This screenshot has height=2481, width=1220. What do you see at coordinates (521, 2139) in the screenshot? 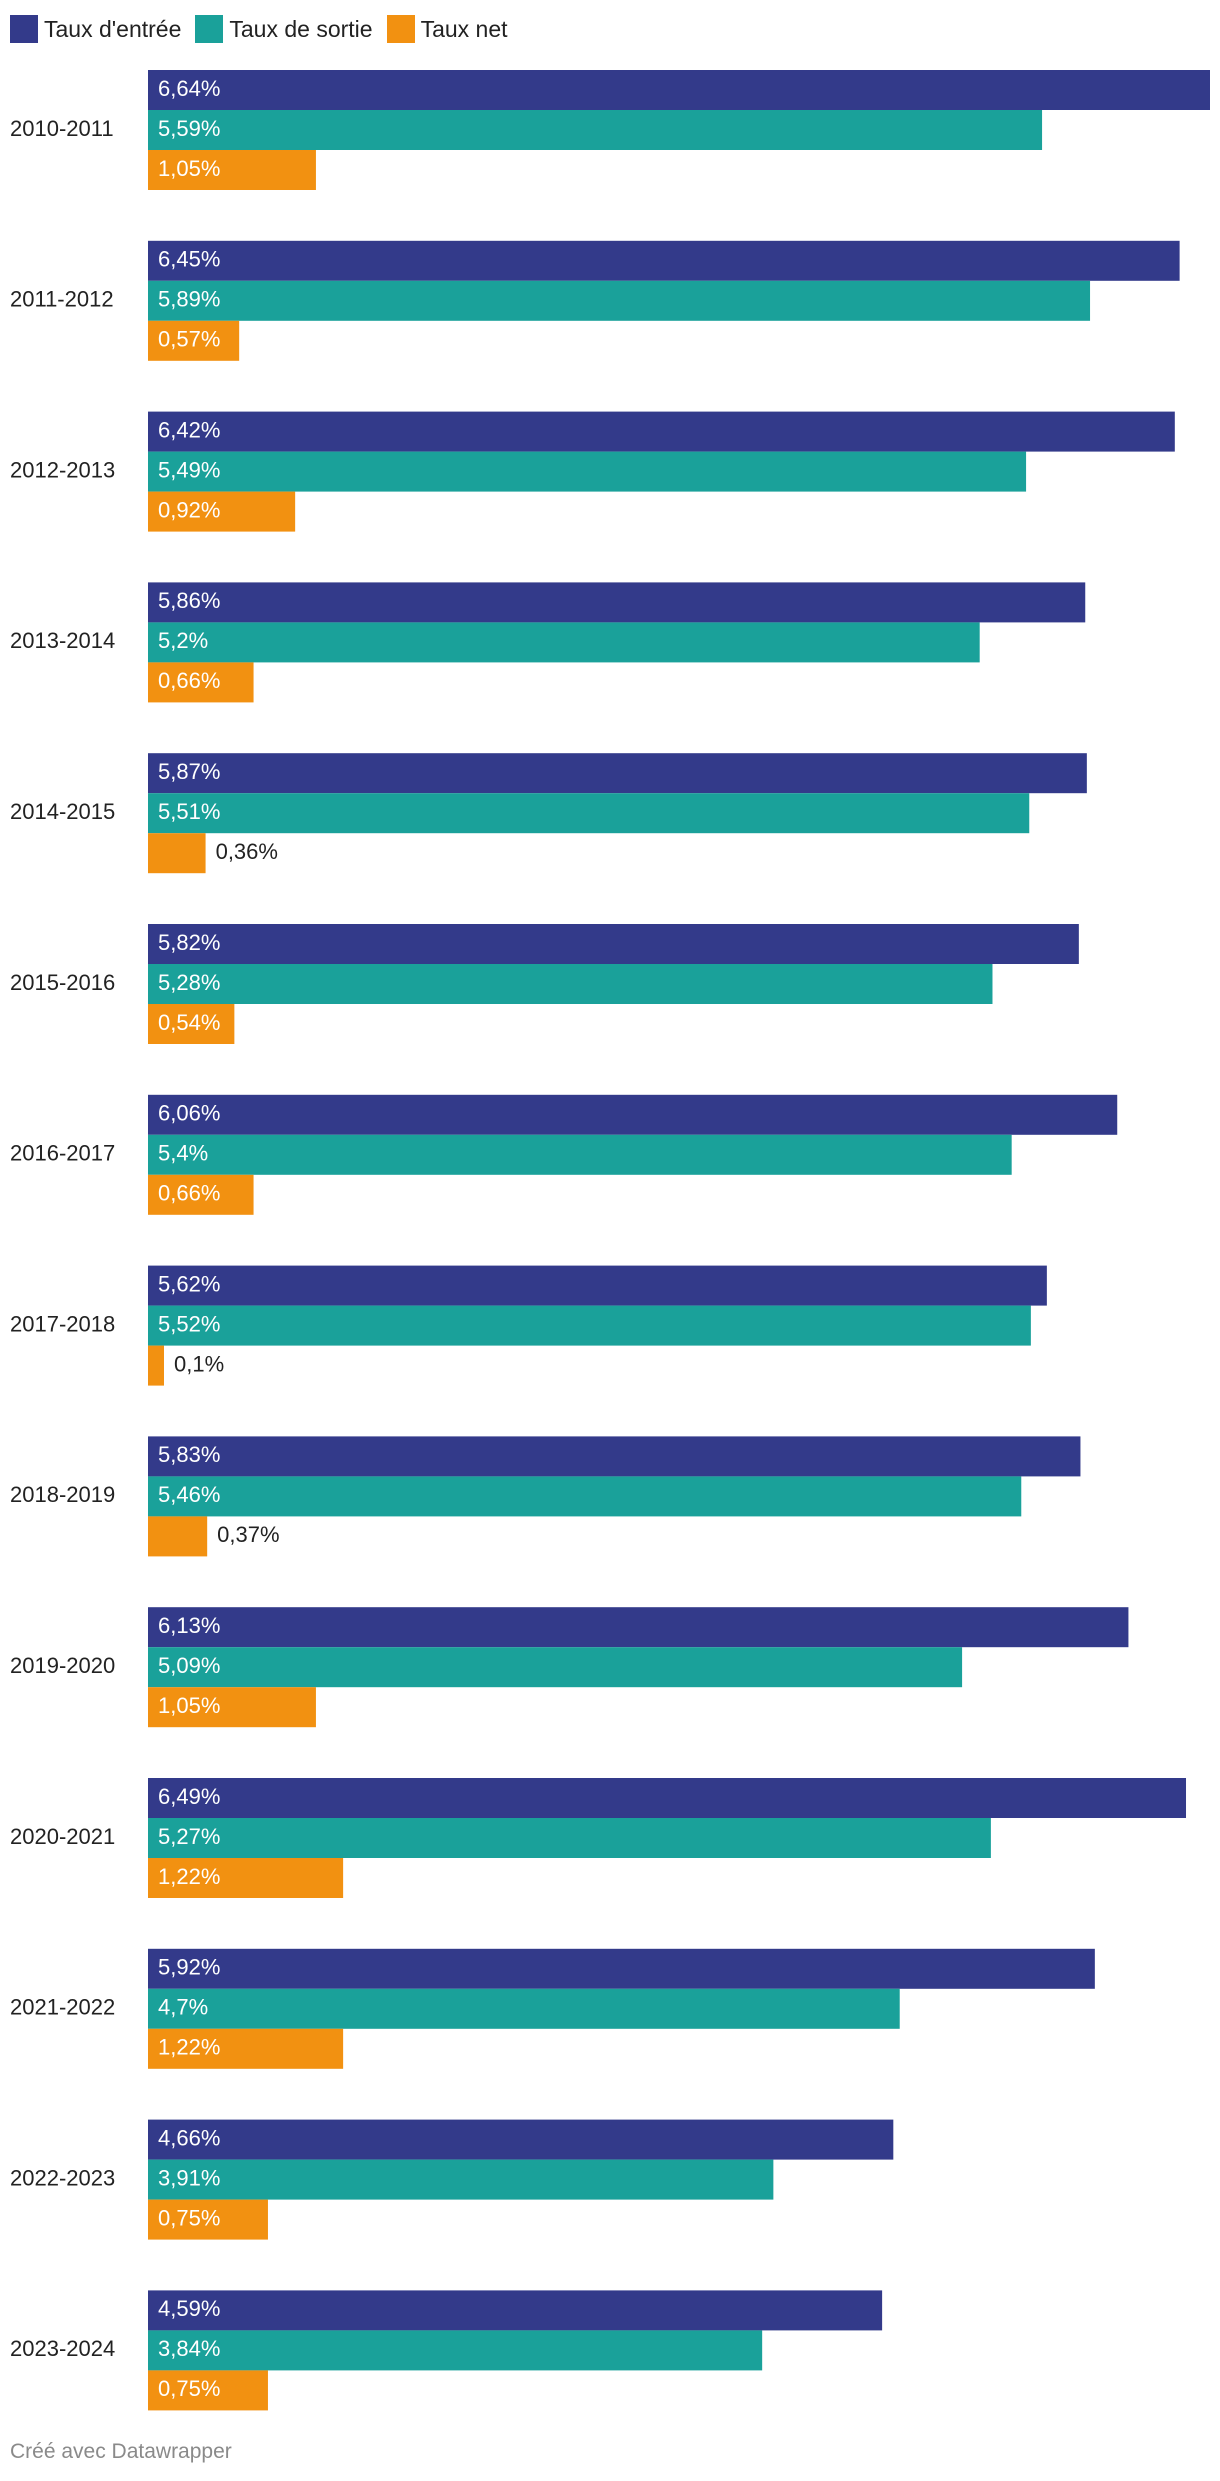
I see `bar-taux-d-entr-e-2022-2023` at bounding box center [521, 2139].